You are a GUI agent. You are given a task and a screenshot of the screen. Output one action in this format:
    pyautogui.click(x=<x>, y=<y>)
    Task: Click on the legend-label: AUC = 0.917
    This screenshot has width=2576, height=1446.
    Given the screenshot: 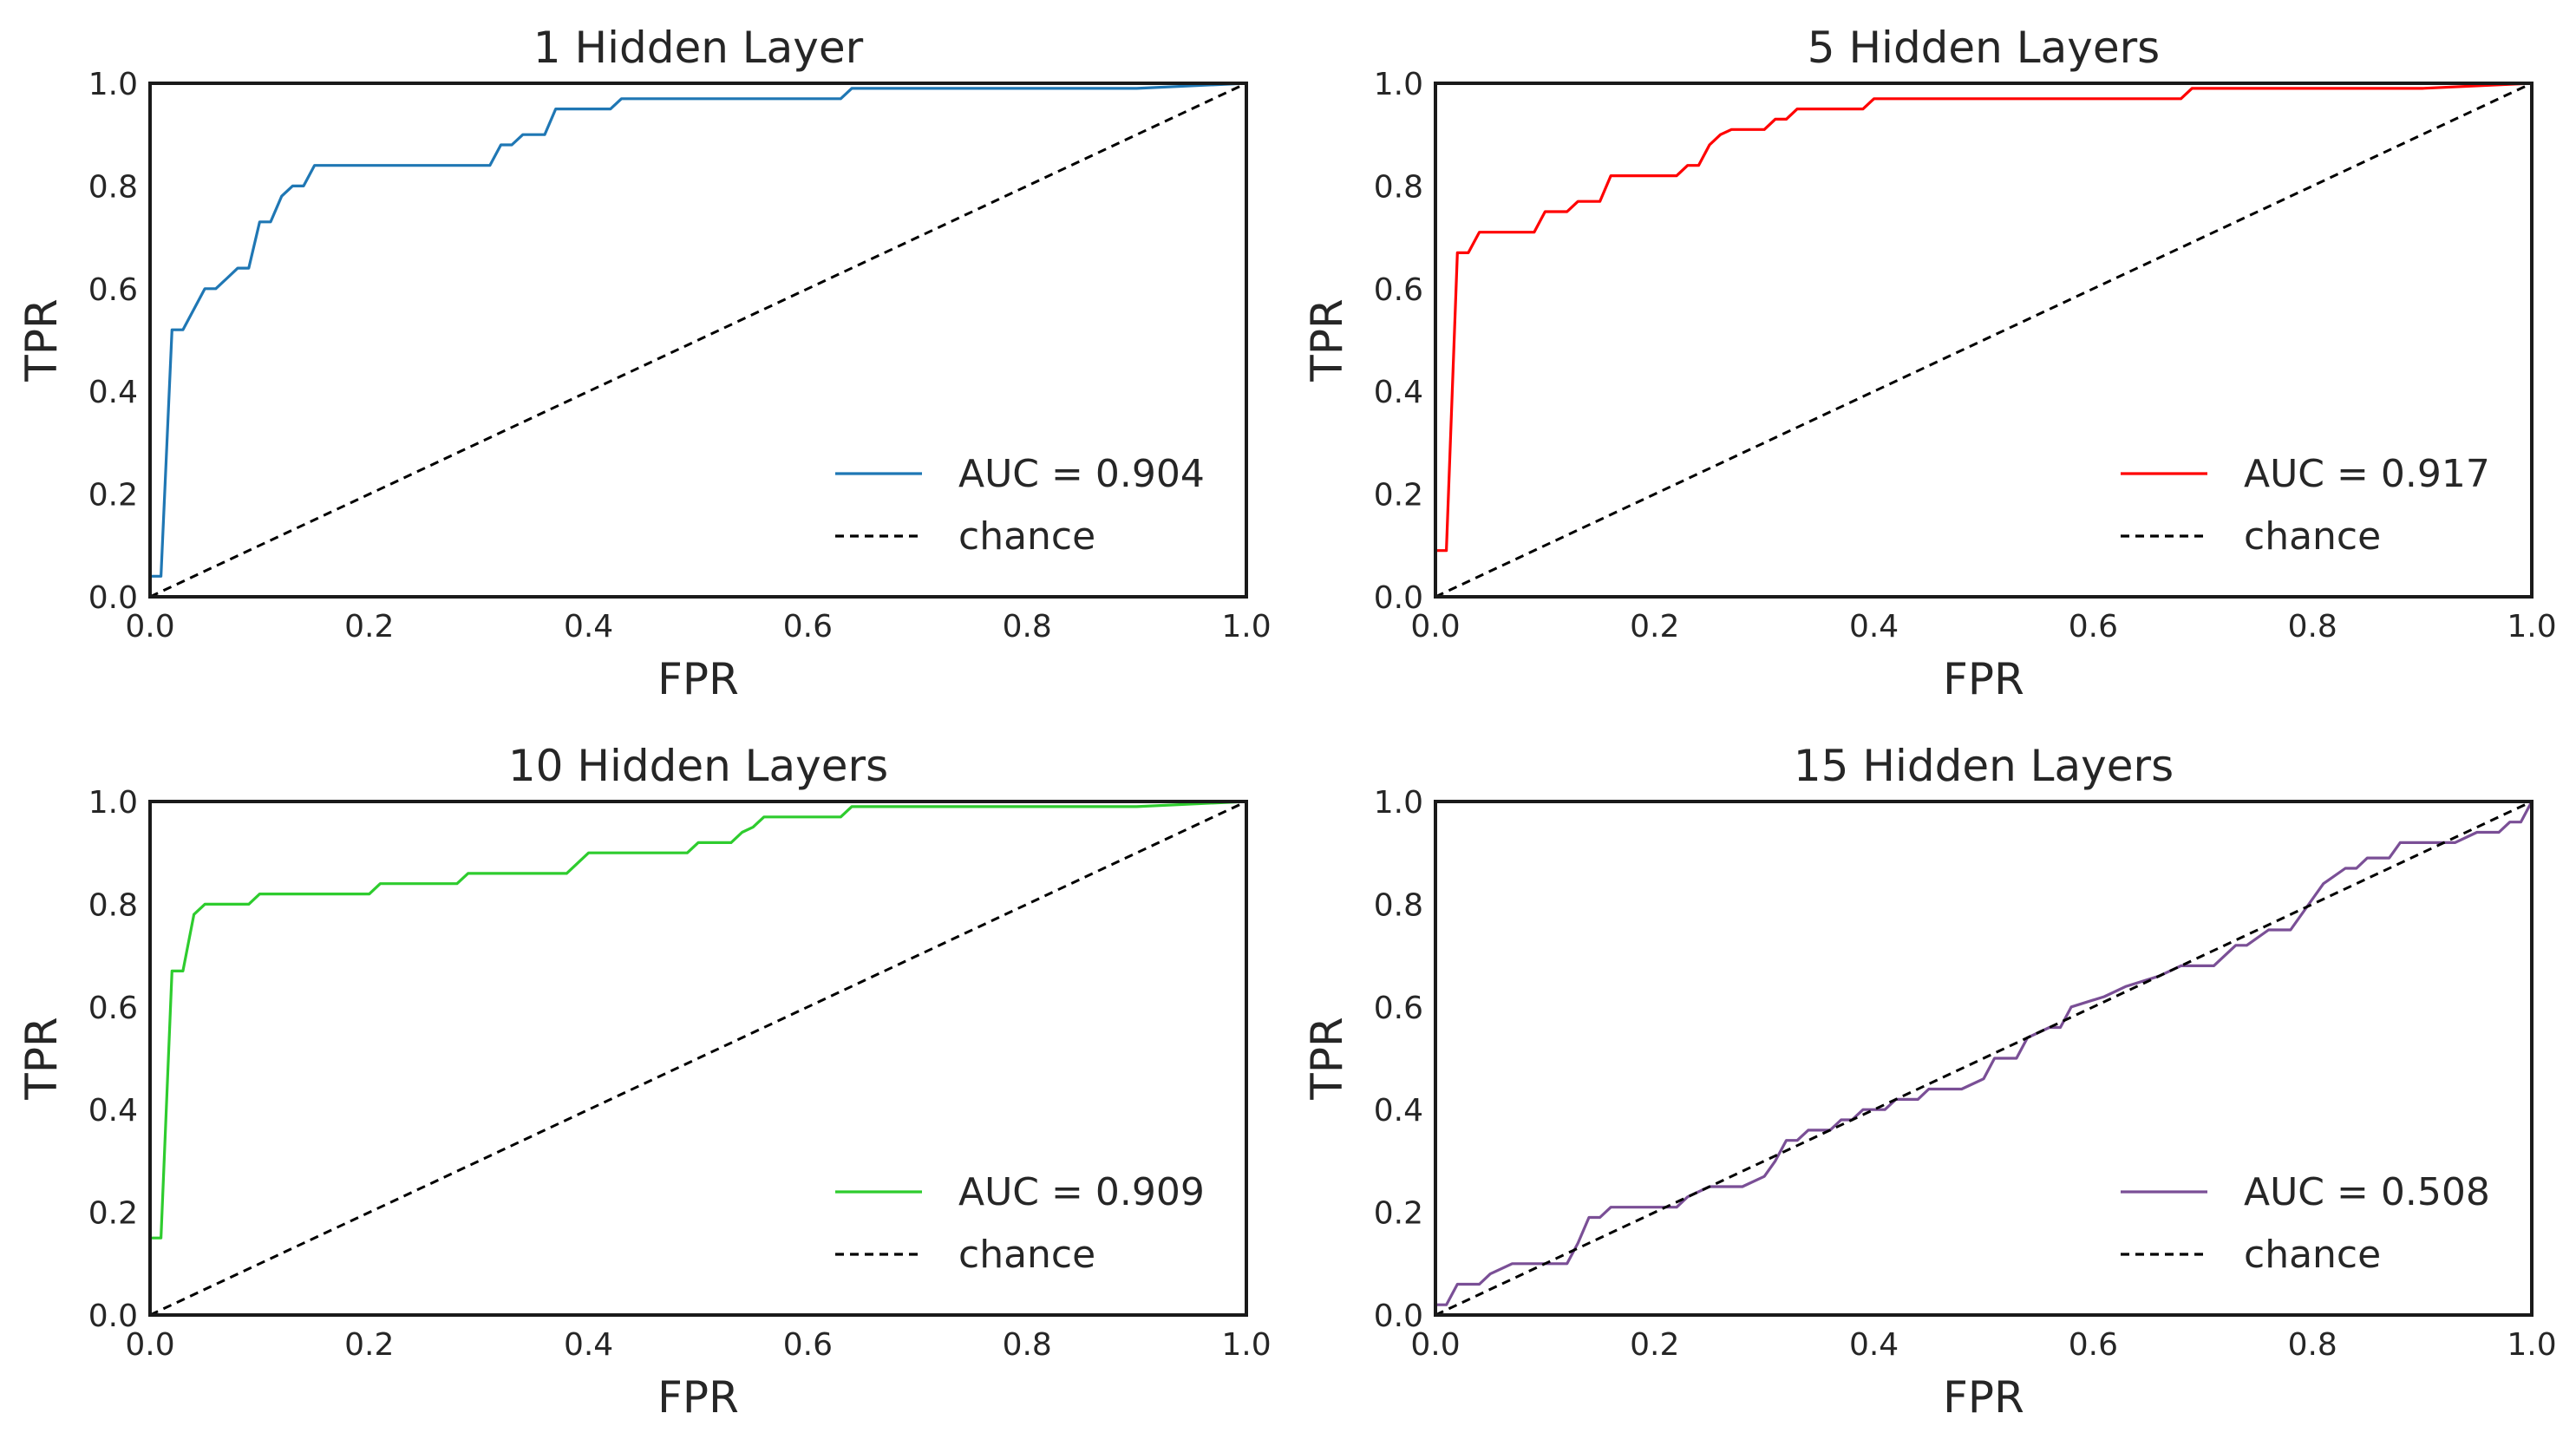 What is the action you would take?
    pyautogui.click(x=2367, y=474)
    